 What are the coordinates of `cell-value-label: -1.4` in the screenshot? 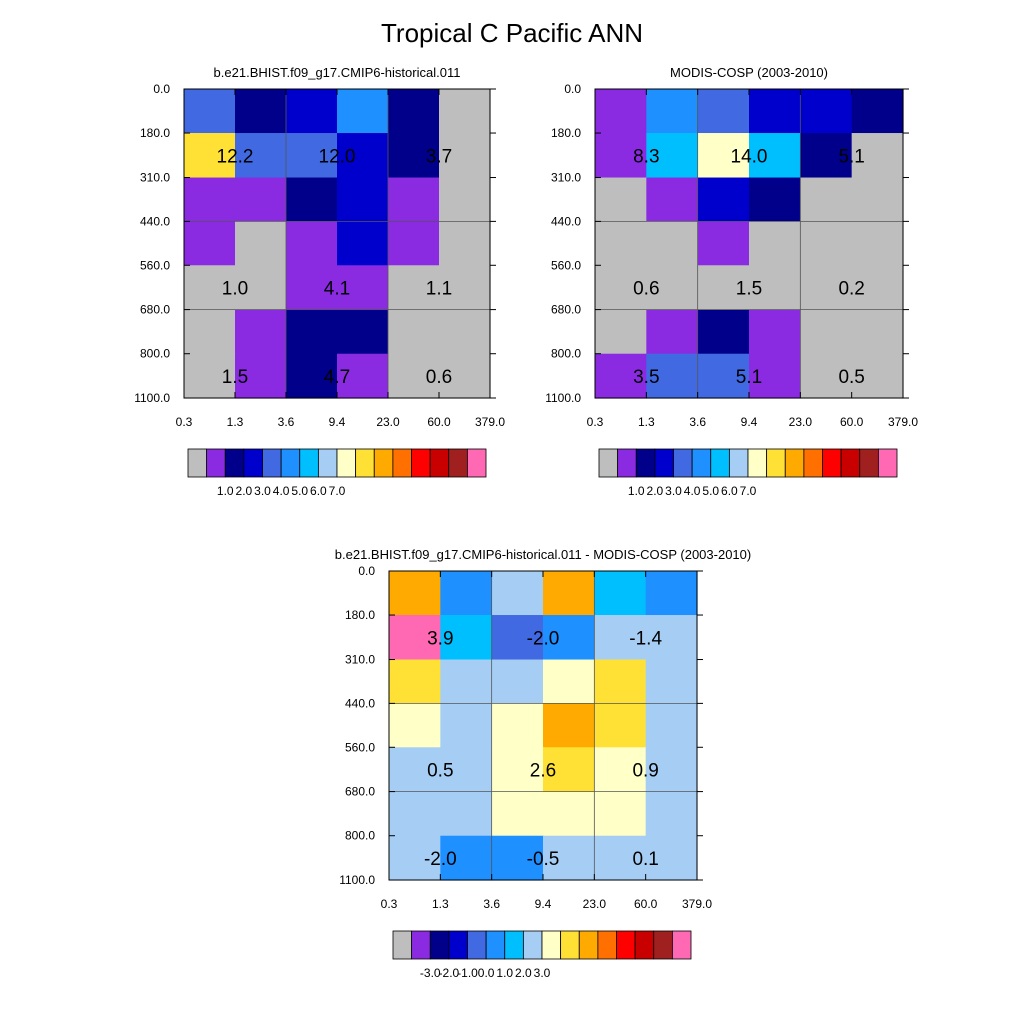 It's located at (645, 638).